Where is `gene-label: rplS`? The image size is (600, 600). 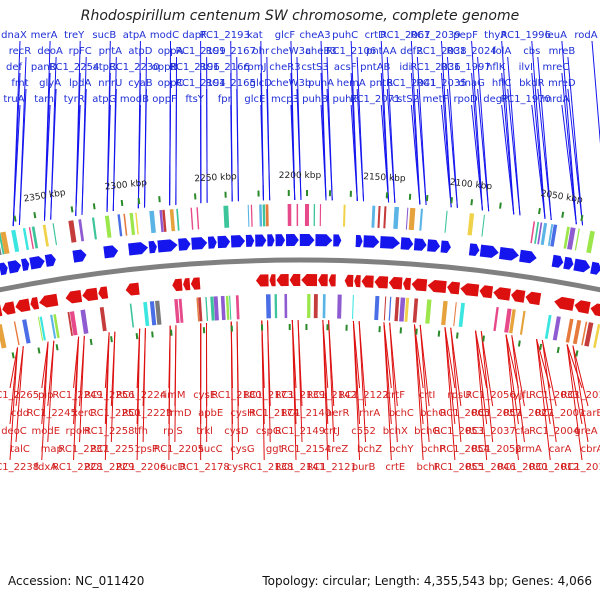 gene-label: rplS is located at coordinates (173, 431).